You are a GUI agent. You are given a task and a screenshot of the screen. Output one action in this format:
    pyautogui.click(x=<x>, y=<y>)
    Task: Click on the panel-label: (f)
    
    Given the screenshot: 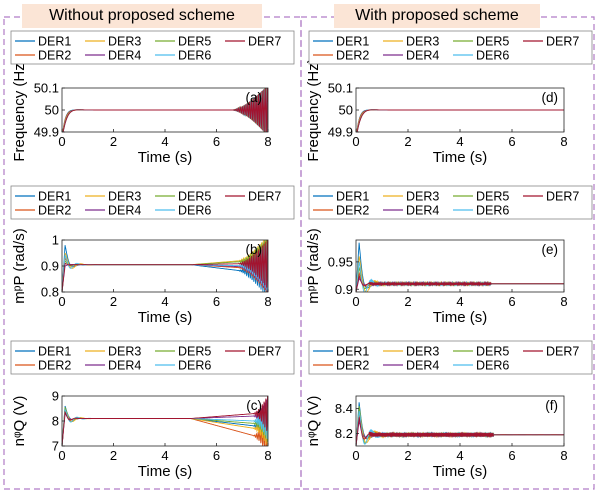 What is the action you would take?
    pyautogui.click(x=551, y=405)
    